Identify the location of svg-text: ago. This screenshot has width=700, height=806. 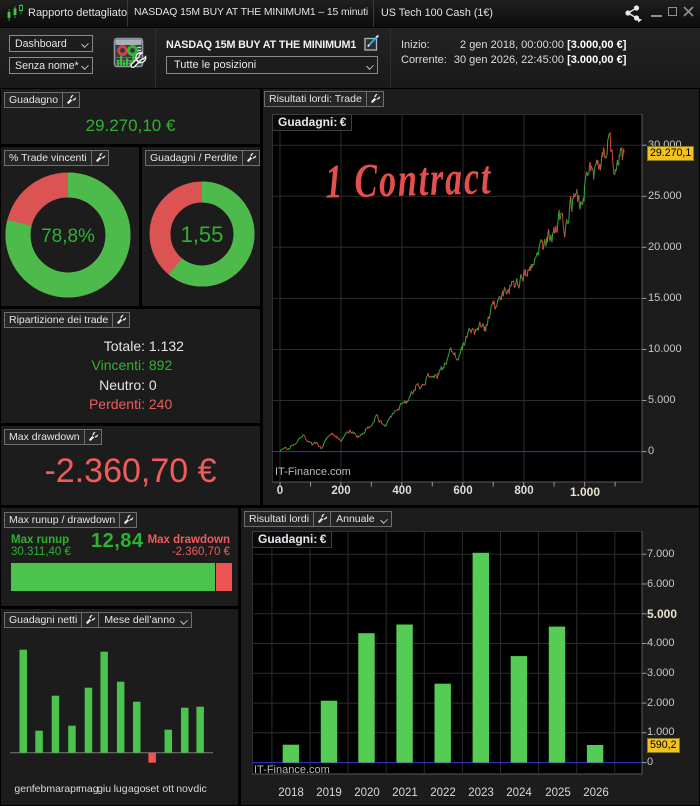
(137, 789).